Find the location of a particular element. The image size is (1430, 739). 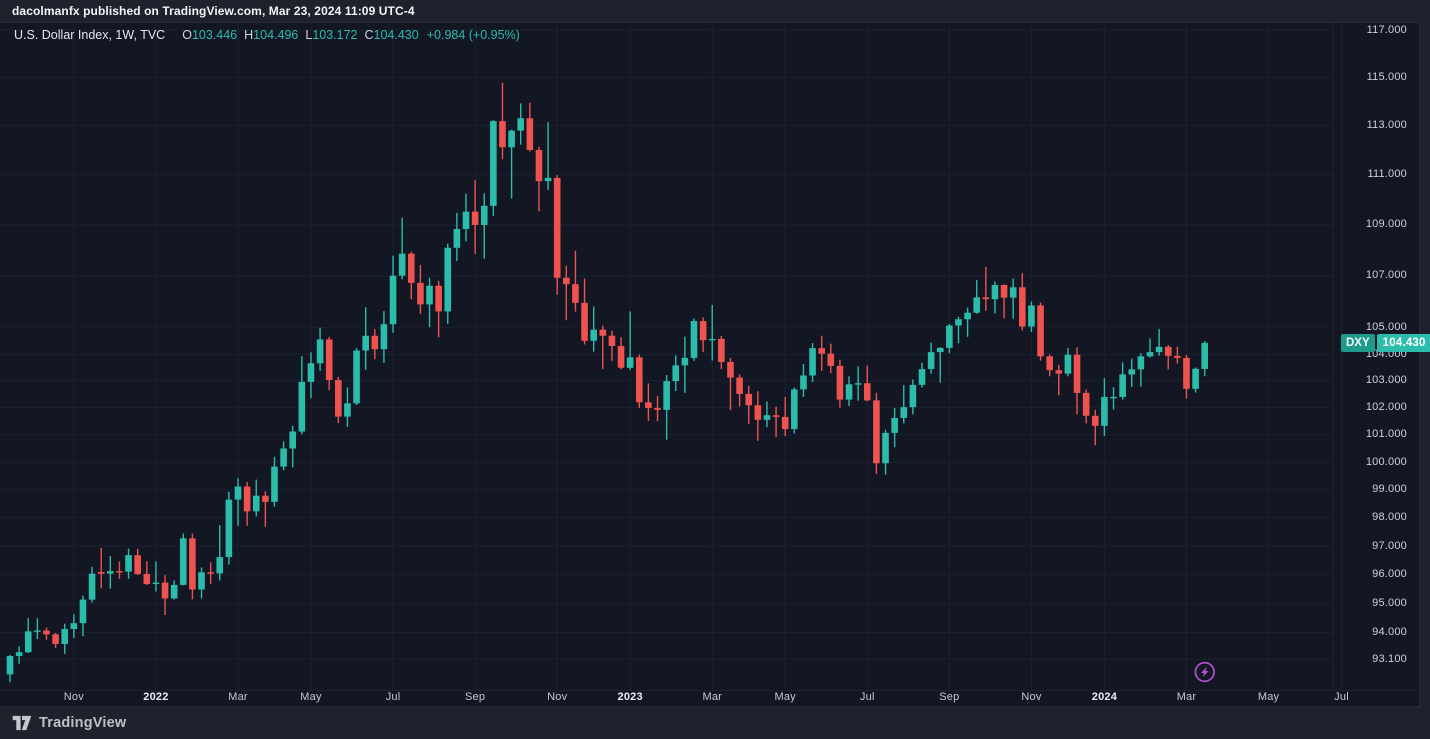

last-price-symbol: DXY is located at coordinates (1358, 342).